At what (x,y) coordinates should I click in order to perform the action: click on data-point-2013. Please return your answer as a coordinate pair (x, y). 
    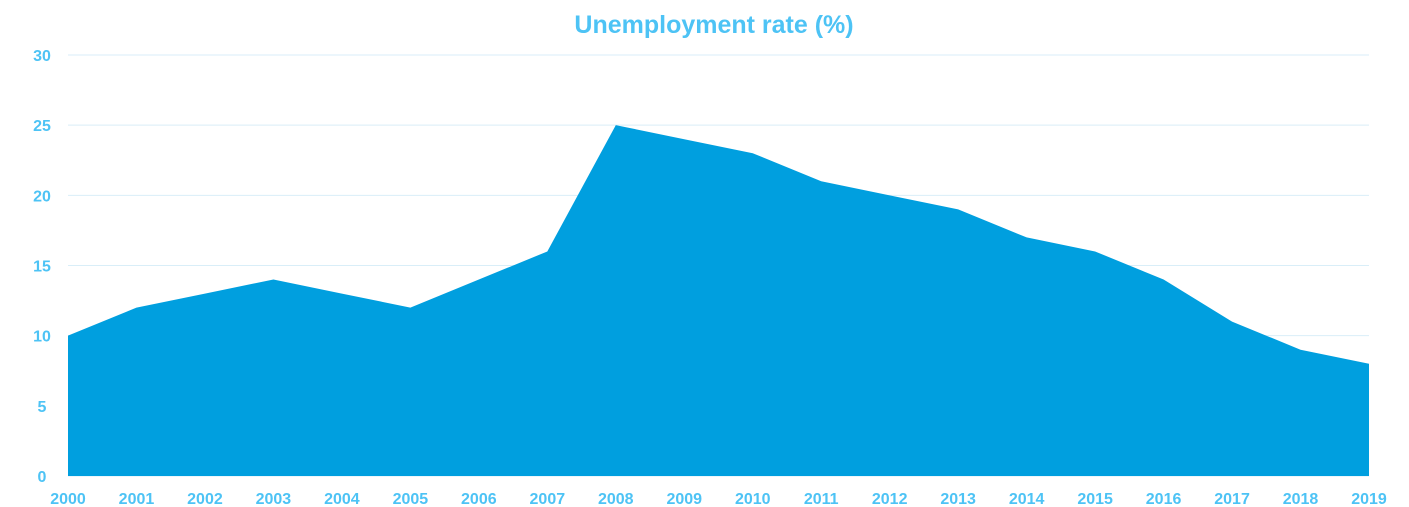
    Looking at the image, I should click on (958, 209).